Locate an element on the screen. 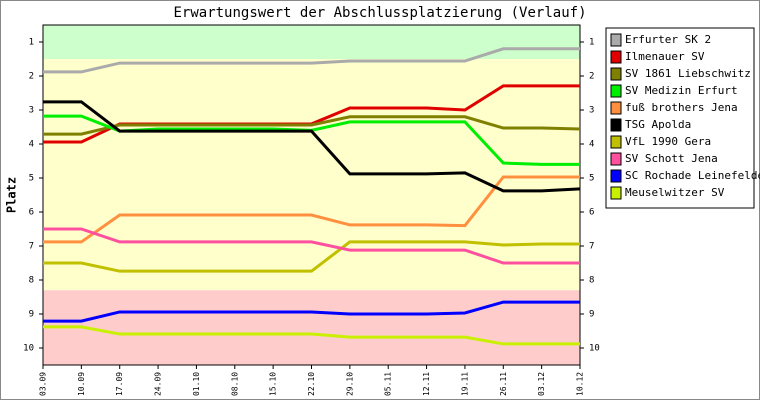 This screenshot has height=404, width=760. y-tick-label: 6 is located at coordinates (31, 213).